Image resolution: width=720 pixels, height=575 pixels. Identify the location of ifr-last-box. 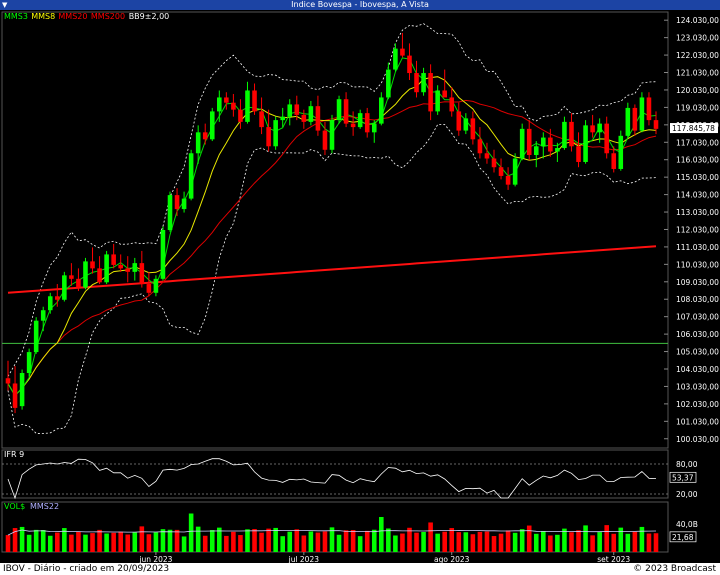
(683, 477).